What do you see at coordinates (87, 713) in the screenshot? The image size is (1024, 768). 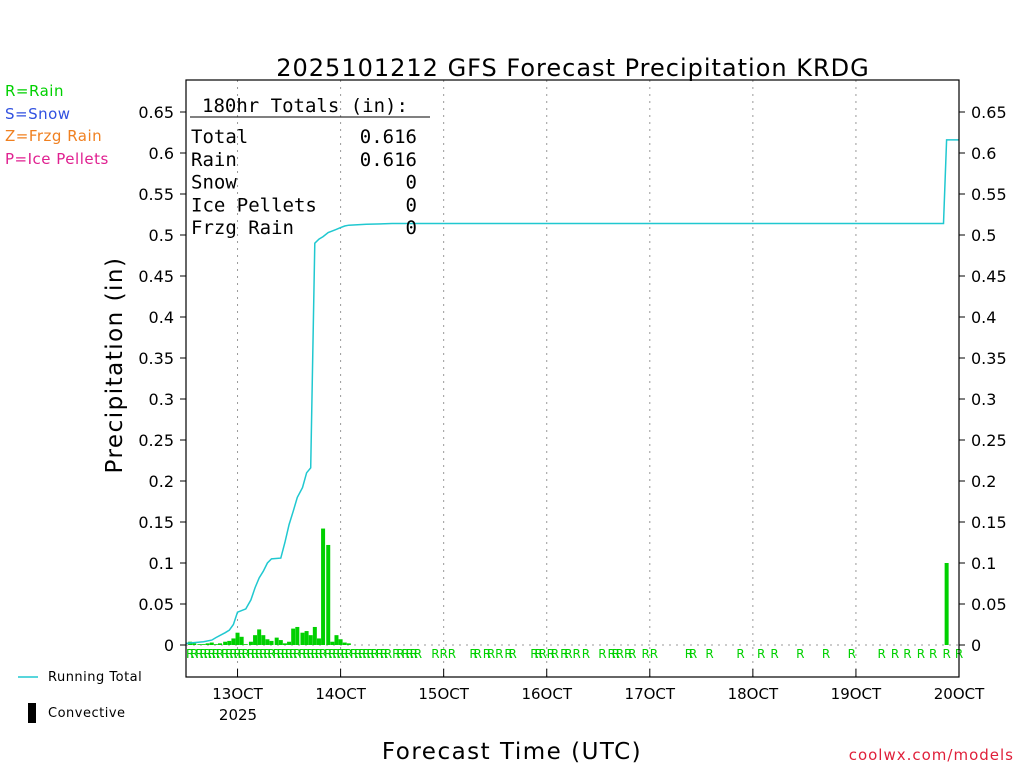 I see `convective-legend-label: Convective` at bounding box center [87, 713].